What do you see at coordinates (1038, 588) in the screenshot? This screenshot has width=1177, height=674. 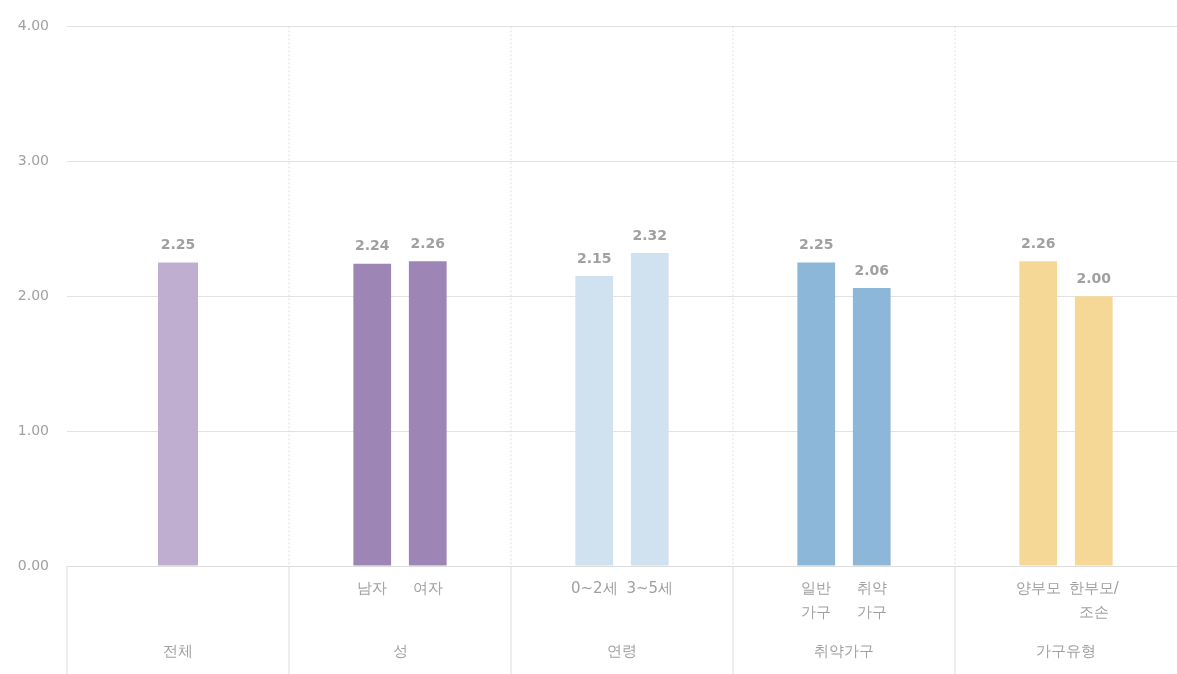 I see `text: 양부모` at bounding box center [1038, 588].